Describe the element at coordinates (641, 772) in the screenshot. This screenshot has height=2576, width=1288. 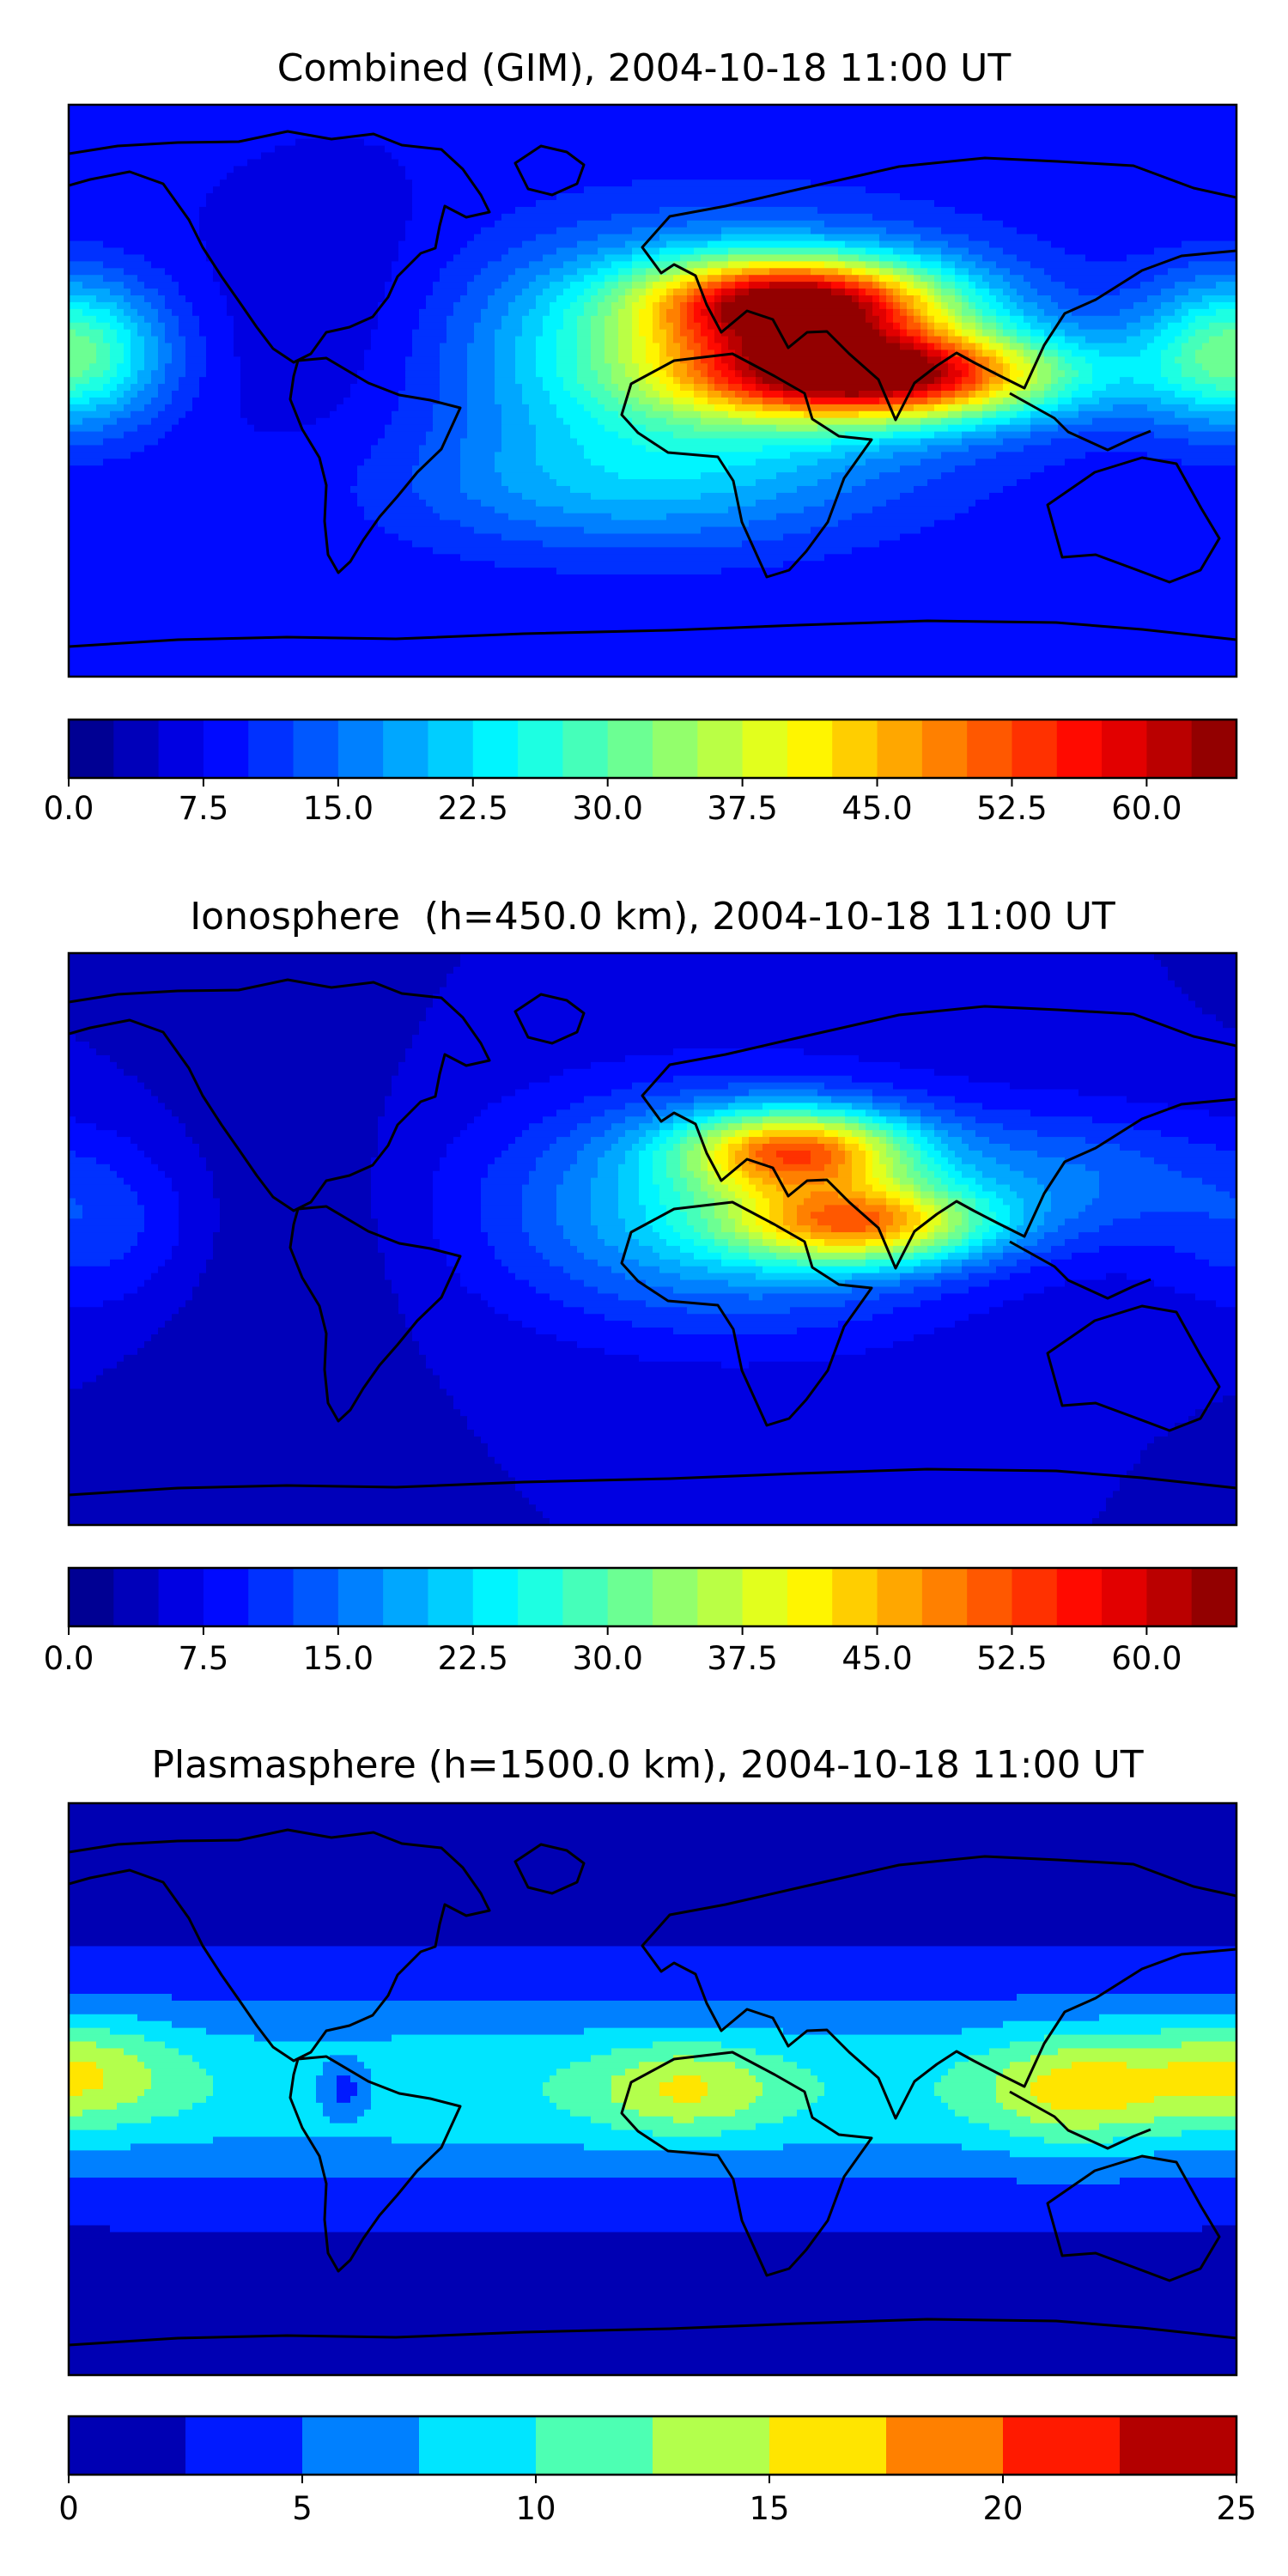
I see `panel-1-colorbar: 0.0 7.5 15.0 22.5 30.0 37.5 45.0 52.5 60.0` at that location.